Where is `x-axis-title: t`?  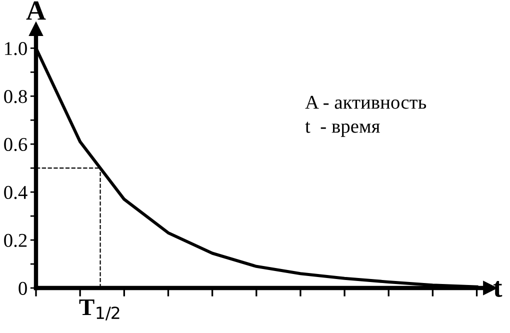 x-axis-title: t is located at coordinates (497, 289).